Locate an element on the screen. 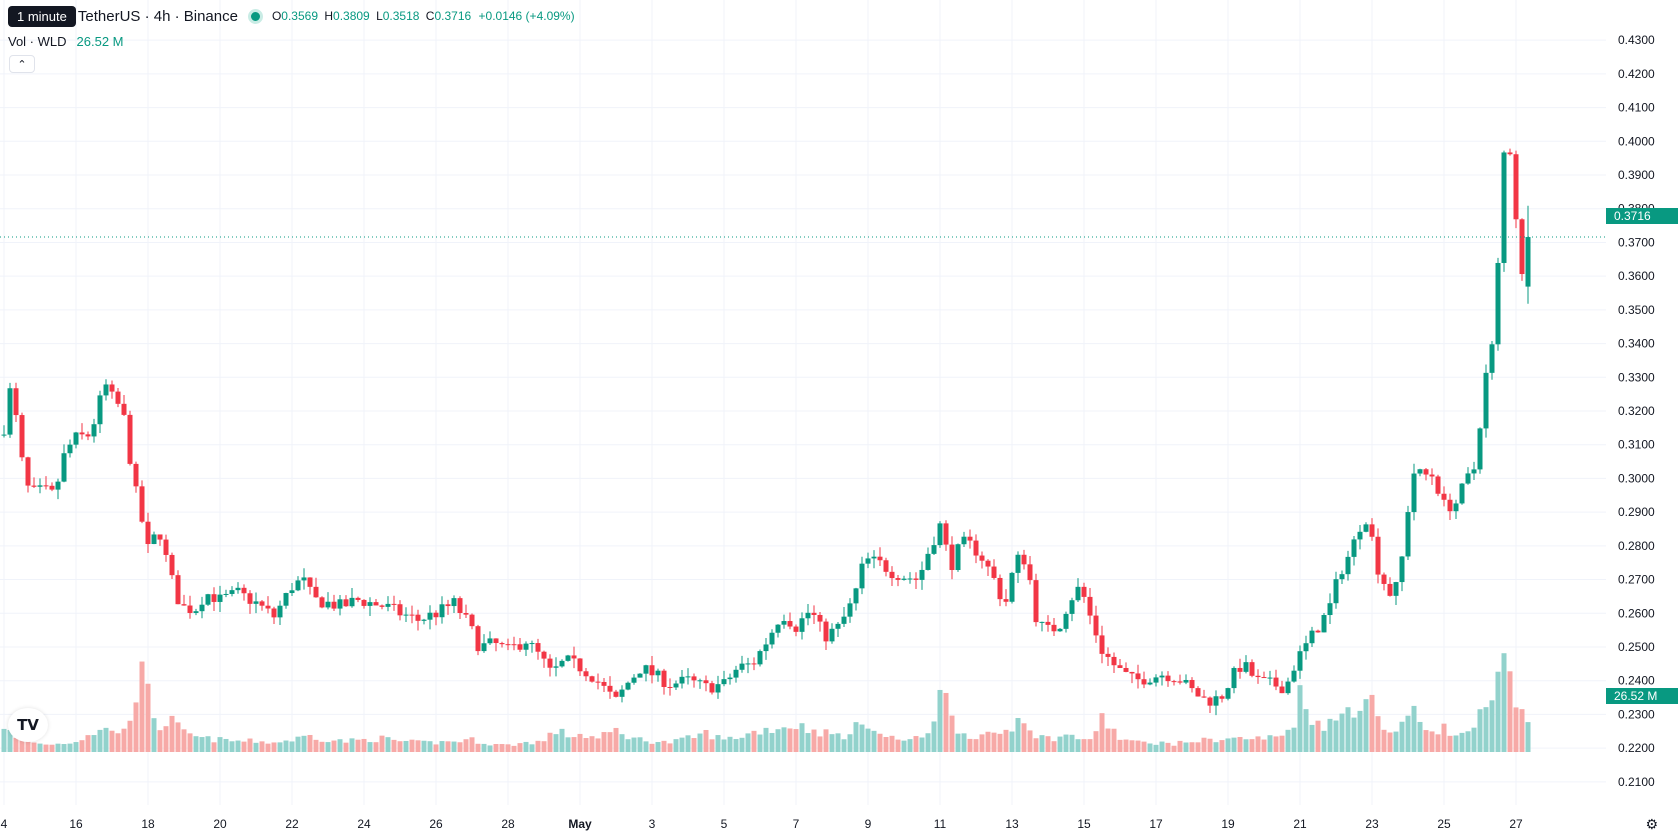 The image size is (1678, 835). interval-tooltip: 1 minute is located at coordinates (42, 16).